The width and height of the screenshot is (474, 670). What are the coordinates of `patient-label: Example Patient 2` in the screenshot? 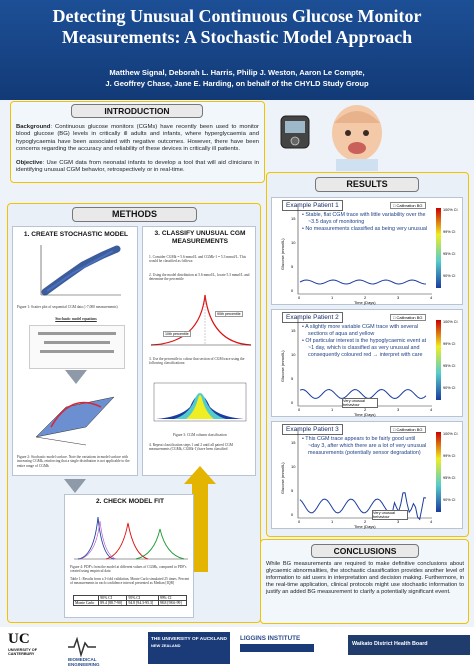 It's located at (312, 317).